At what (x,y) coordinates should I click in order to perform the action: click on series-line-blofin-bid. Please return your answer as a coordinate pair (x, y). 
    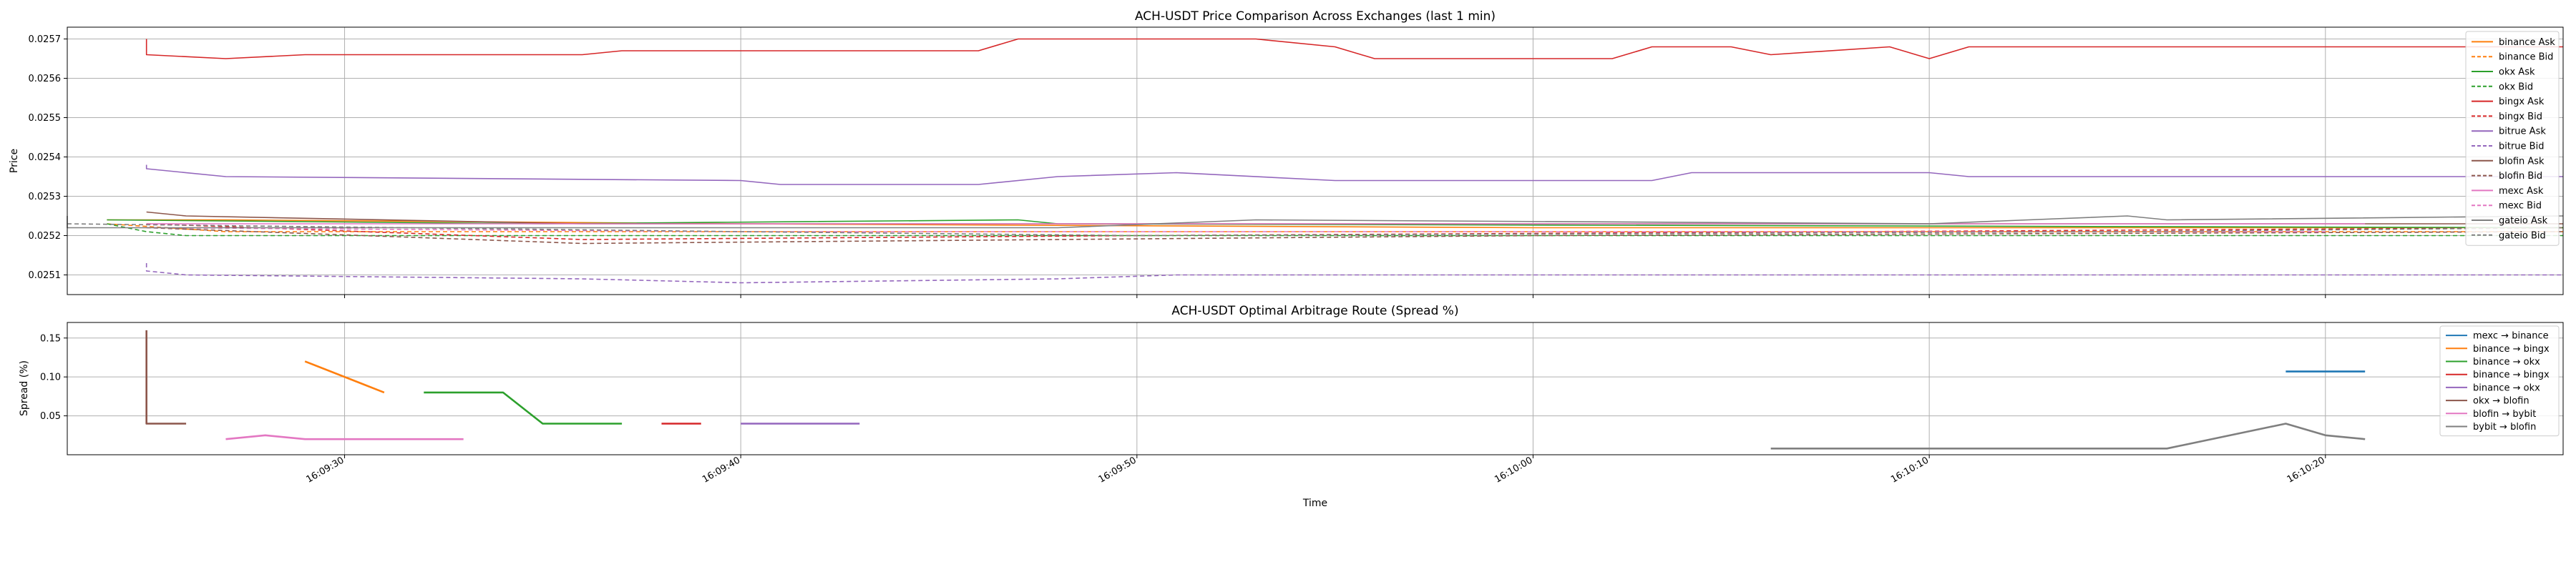
    Looking at the image, I should click on (1355, 236).